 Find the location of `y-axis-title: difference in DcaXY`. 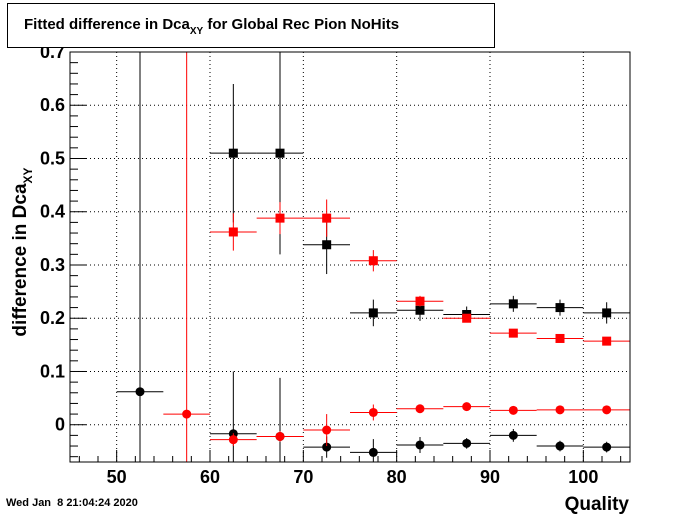

y-axis-title: difference in DcaXY is located at coordinates (22, 251).